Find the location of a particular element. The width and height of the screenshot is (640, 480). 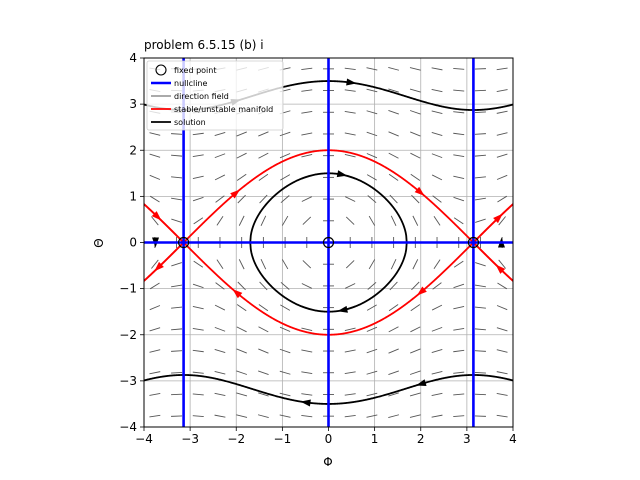

y-tick-label: 1 is located at coordinates (133, 196).